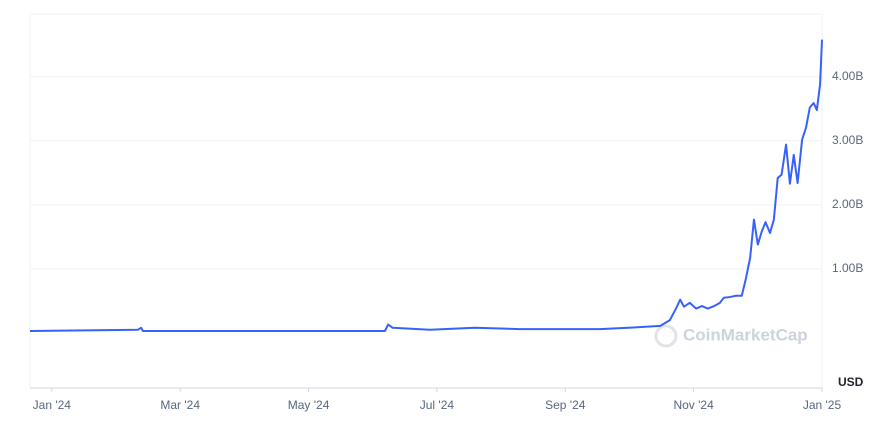 The image size is (886, 433). Describe the element at coordinates (847, 76) in the screenshot. I see `y-tick-label: 4.00B` at that location.